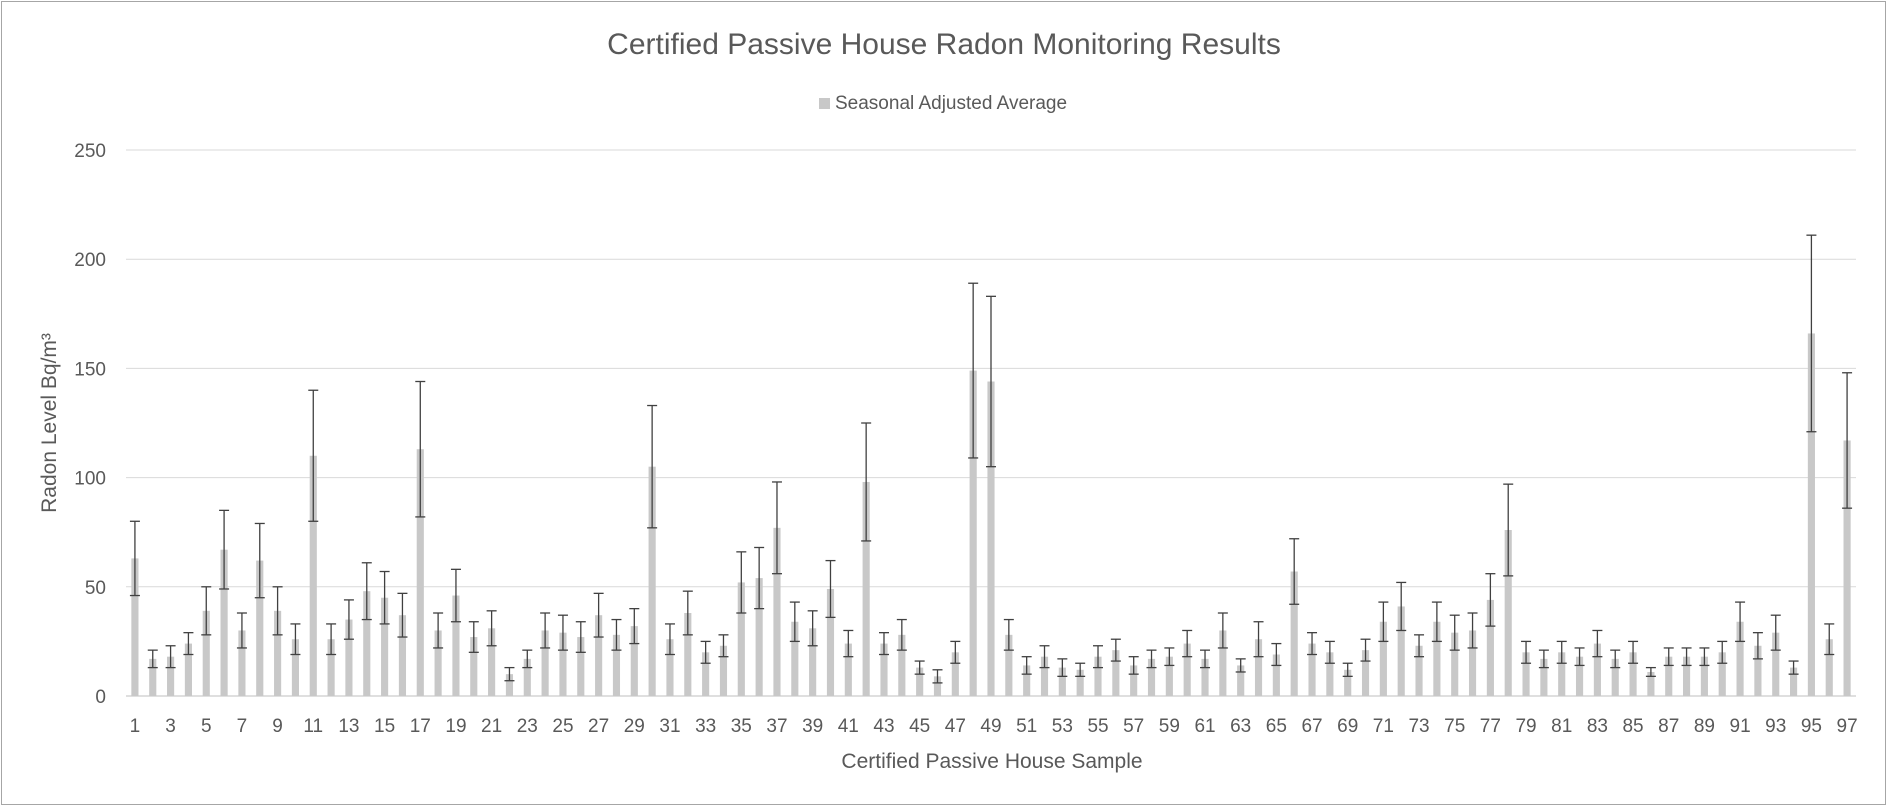 The height and width of the screenshot is (811, 1889). Describe the element at coordinates (1204, 726) in the screenshot. I see `x-tick-label: 61` at that location.